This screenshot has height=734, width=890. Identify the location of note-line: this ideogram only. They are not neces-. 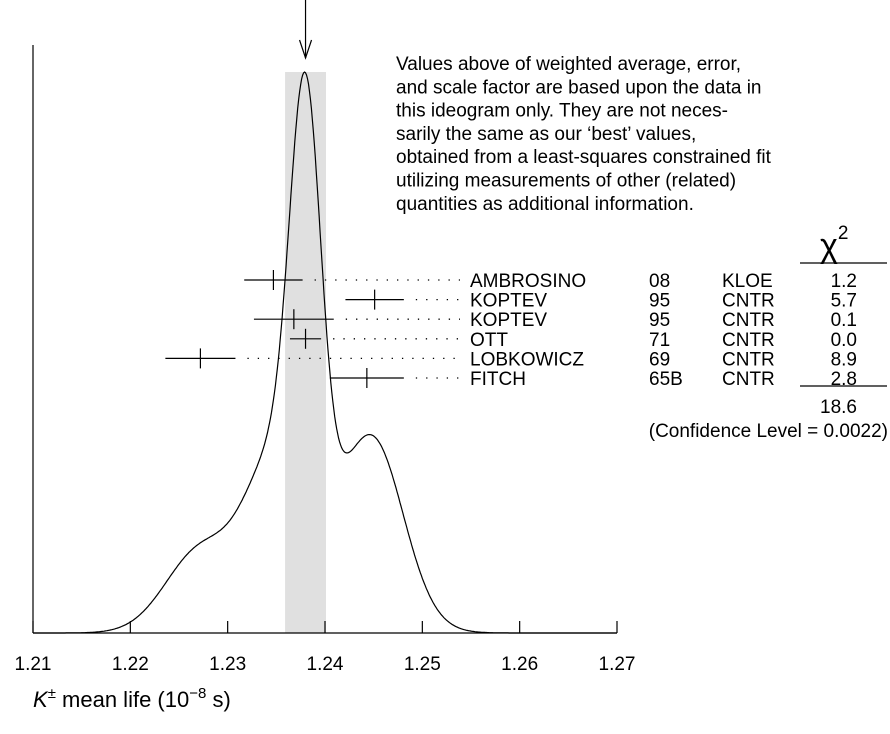
(562, 111).